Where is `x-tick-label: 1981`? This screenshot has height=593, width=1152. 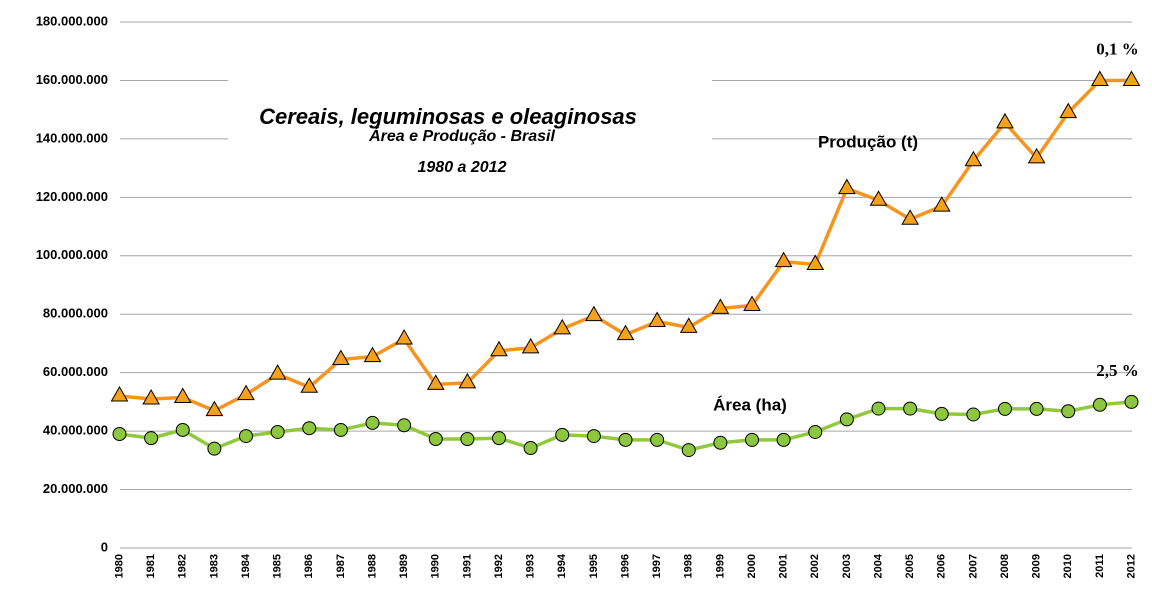 x-tick-label: 1981 is located at coordinates (151, 566).